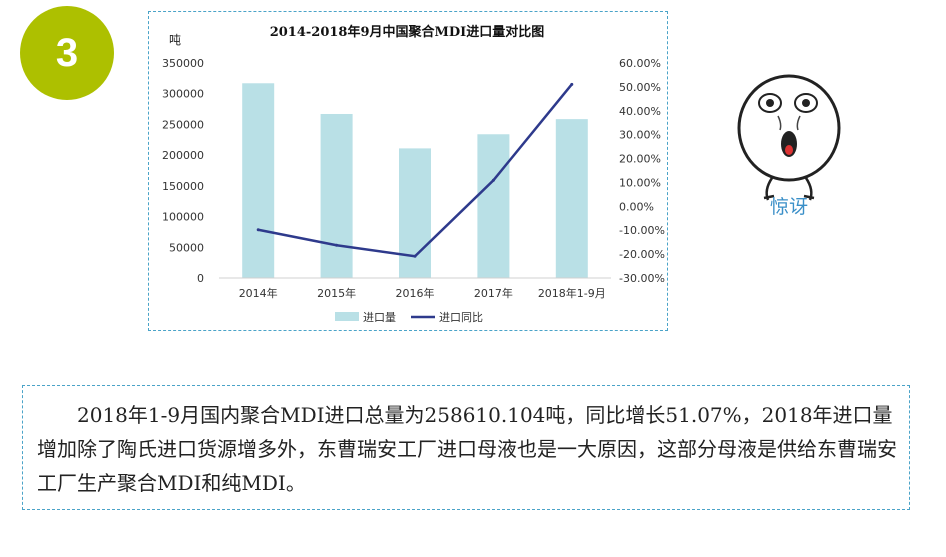 The width and height of the screenshot is (946, 557). I want to click on y-right-tick-label: 10.00%, so click(640, 182).